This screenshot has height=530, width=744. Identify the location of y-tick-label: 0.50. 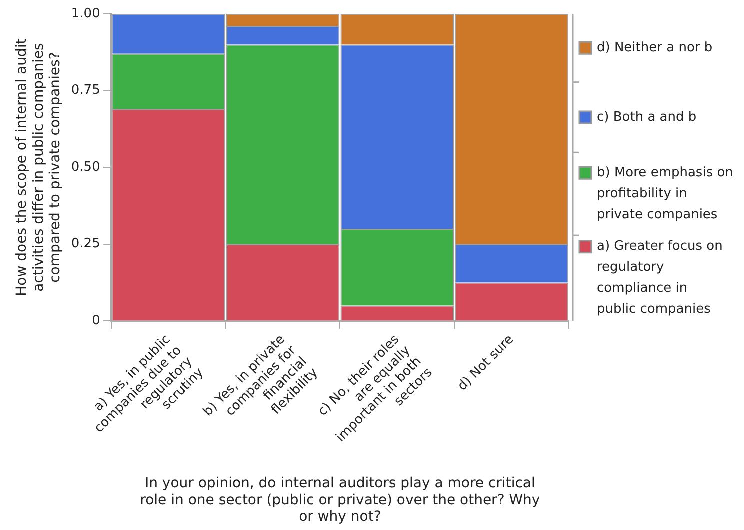
(85, 167).